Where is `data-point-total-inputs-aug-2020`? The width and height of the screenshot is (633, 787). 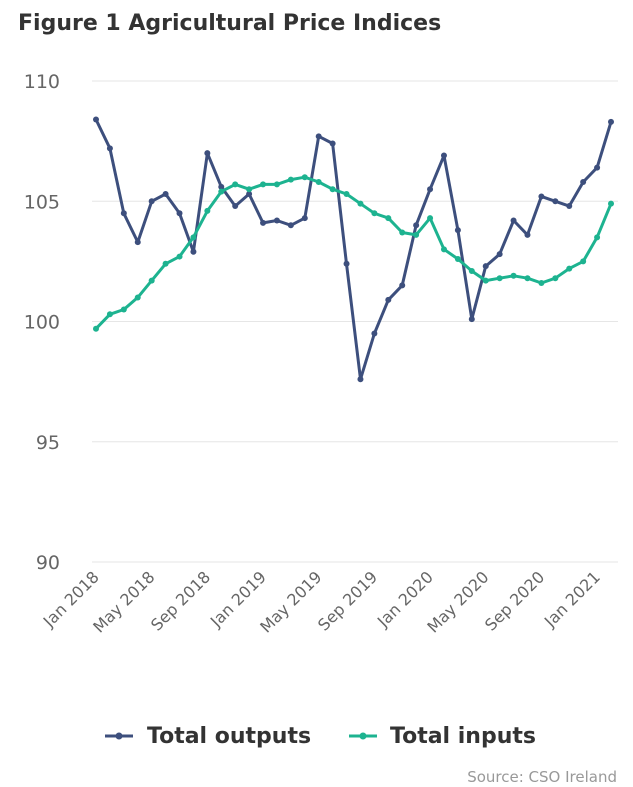
data-point-total-inputs-aug-2020 is located at coordinates (527, 278).